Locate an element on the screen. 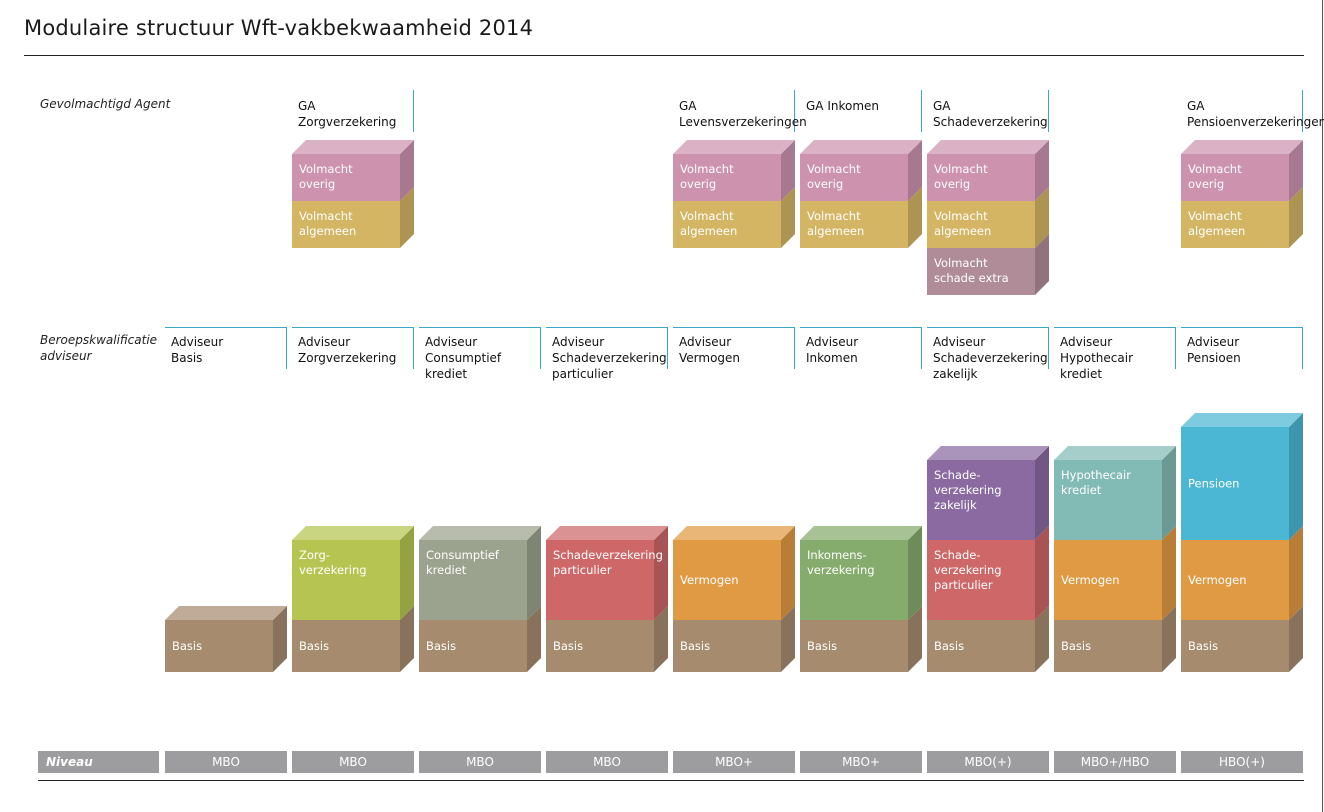  adviseur-block: Inkomens-verzekering is located at coordinates (861, 573).